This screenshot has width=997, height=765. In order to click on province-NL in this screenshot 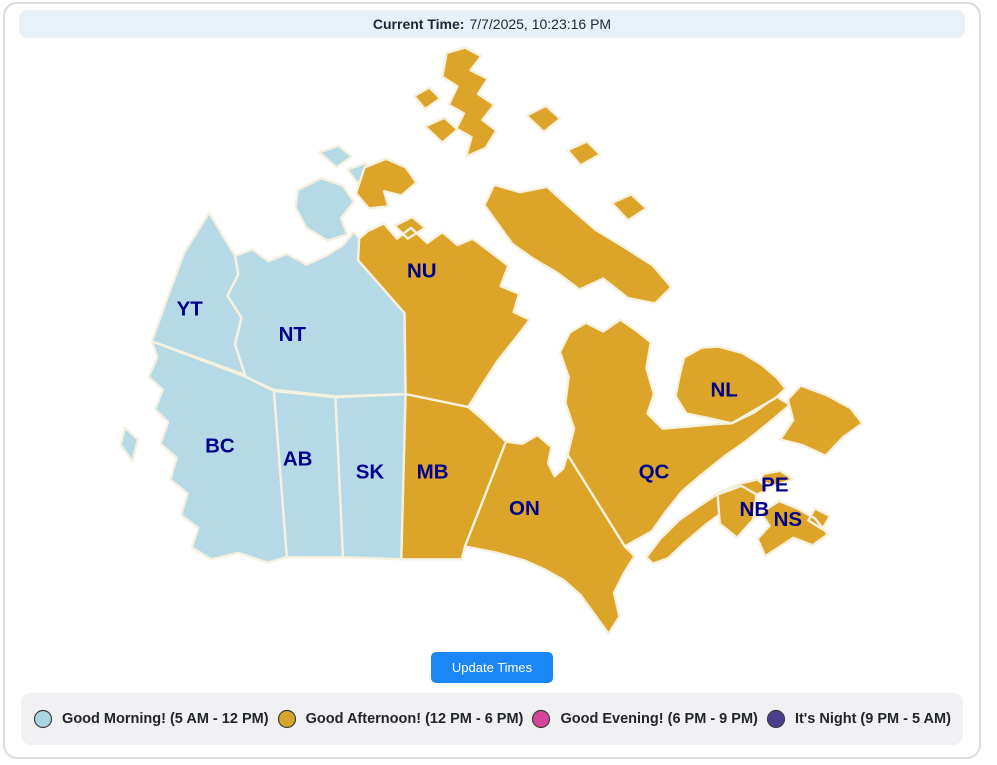, I will do `click(769, 401)`.